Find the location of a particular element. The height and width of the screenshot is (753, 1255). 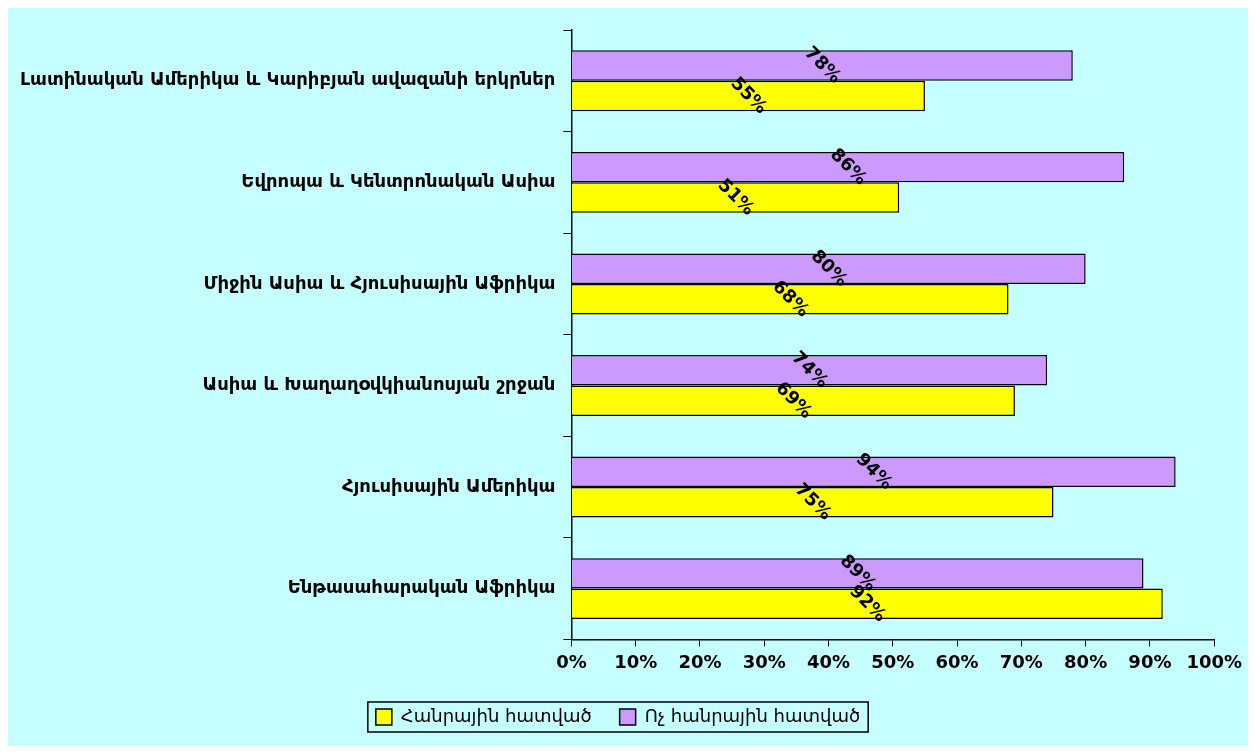

x-tick-label: 50% is located at coordinates (893, 661).